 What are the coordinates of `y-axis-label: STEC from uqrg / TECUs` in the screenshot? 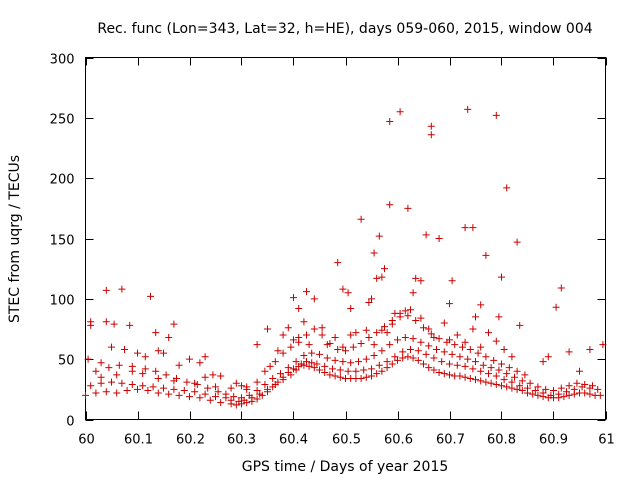 It's located at (15, 239).